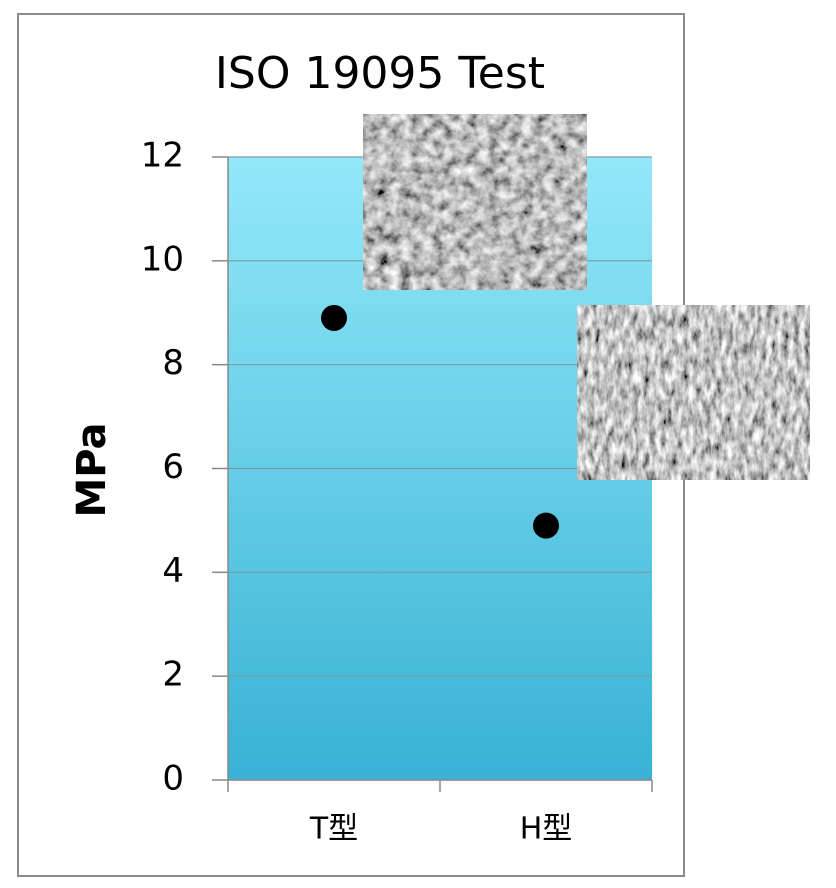 This screenshot has width=836, height=888. I want to click on y-tick-label: 8, so click(173, 363).